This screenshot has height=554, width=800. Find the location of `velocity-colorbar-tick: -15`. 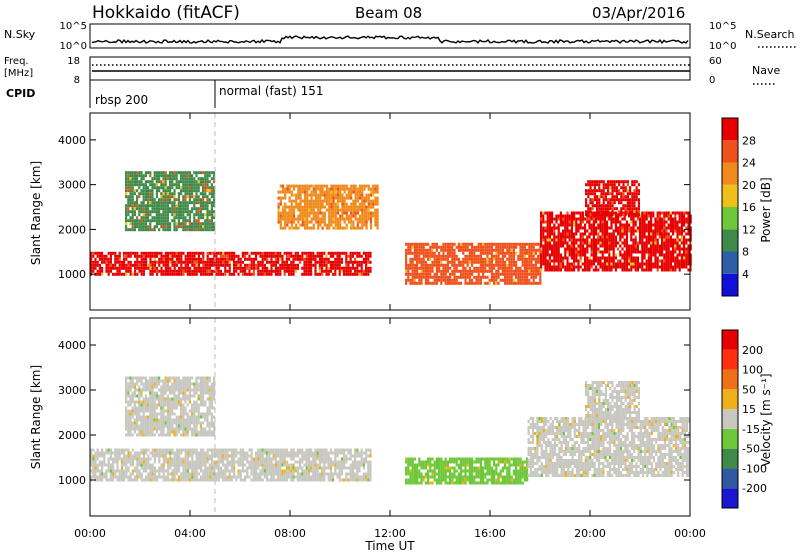

velocity-colorbar-tick: -15 is located at coordinates (751, 429).